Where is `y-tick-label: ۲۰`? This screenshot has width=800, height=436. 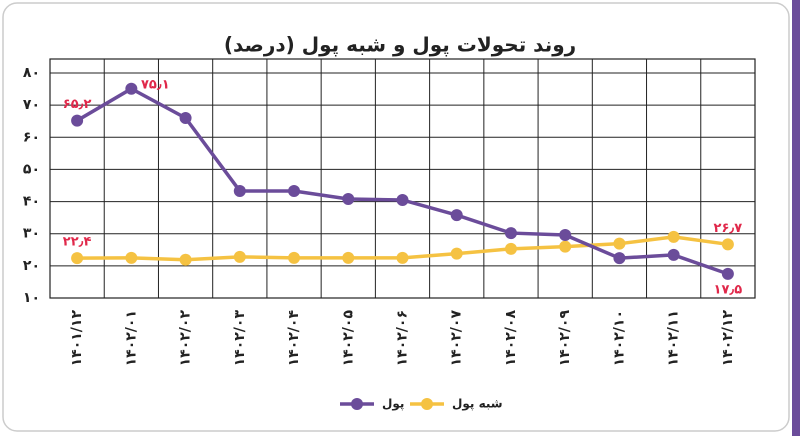
y-tick-label: ۲۰ is located at coordinates (31, 266).